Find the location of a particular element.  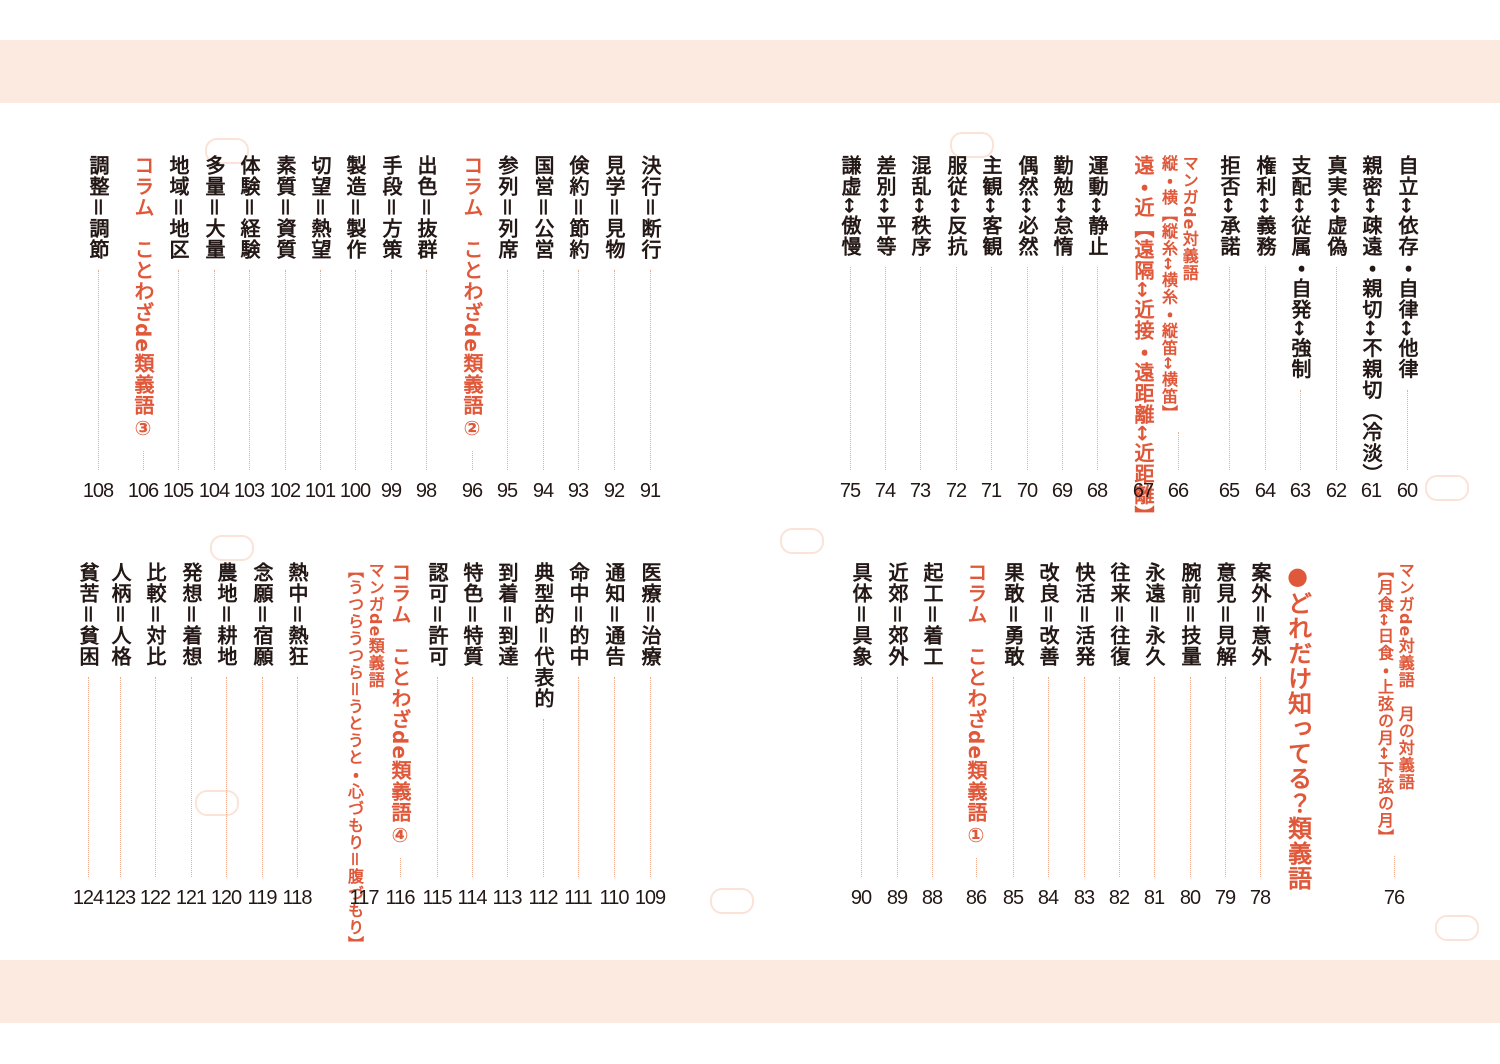

entry-title: 製造＝製作 is located at coordinates (355, 207).